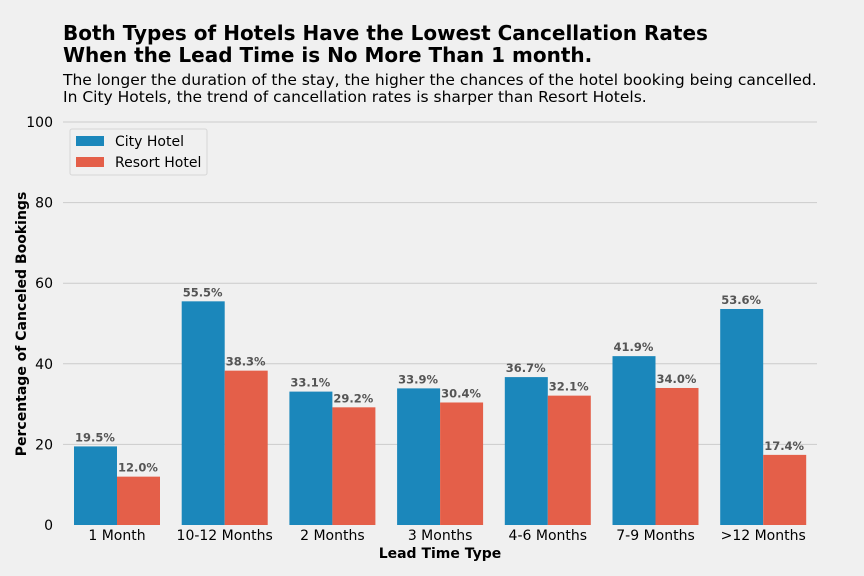  I want to click on y-tick-label-60: 60, so click(44, 284).